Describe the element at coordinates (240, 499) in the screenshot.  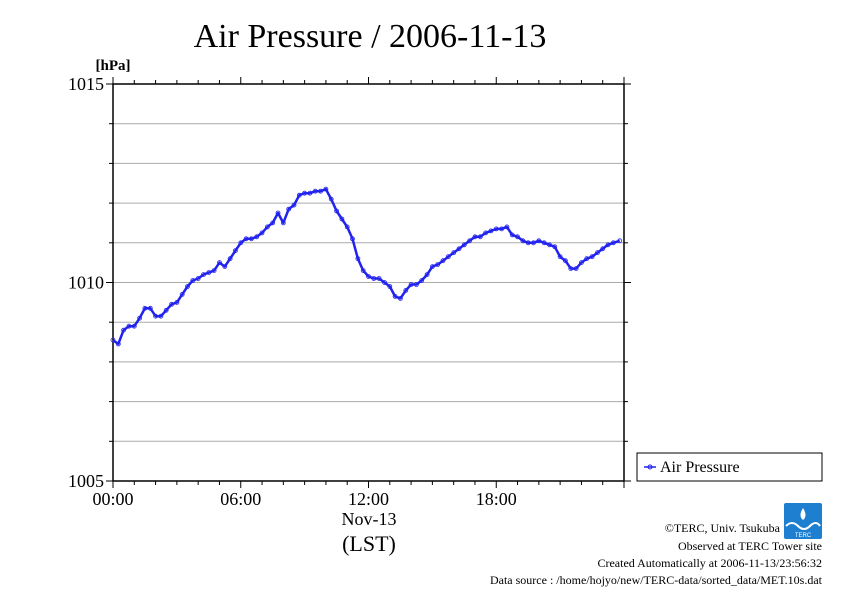
I see `x-tick-label: 06:00` at that location.